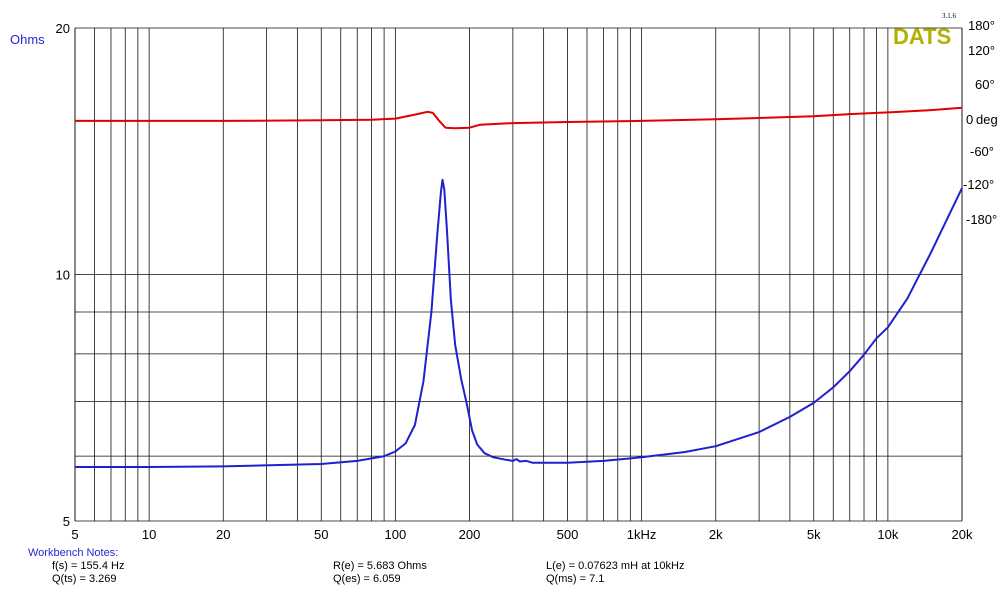 The width and height of the screenshot is (1003, 595). What do you see at coordinates (74, 534) in the screenshot?
I see `x-tick-label: 5` at bounding box center [74, 534].